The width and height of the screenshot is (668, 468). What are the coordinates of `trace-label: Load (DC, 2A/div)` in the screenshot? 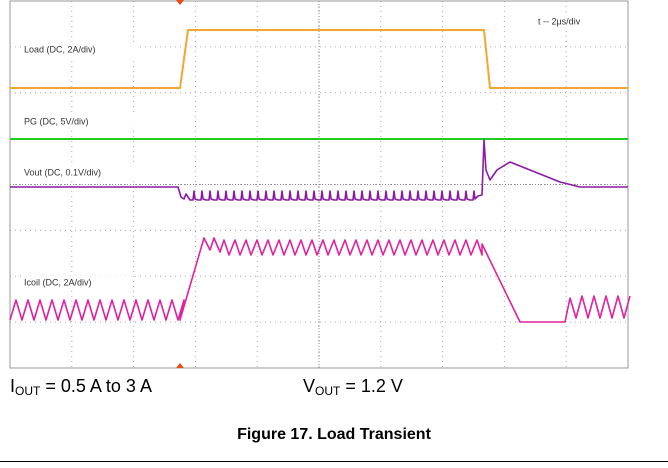 It's located at (60, 49).